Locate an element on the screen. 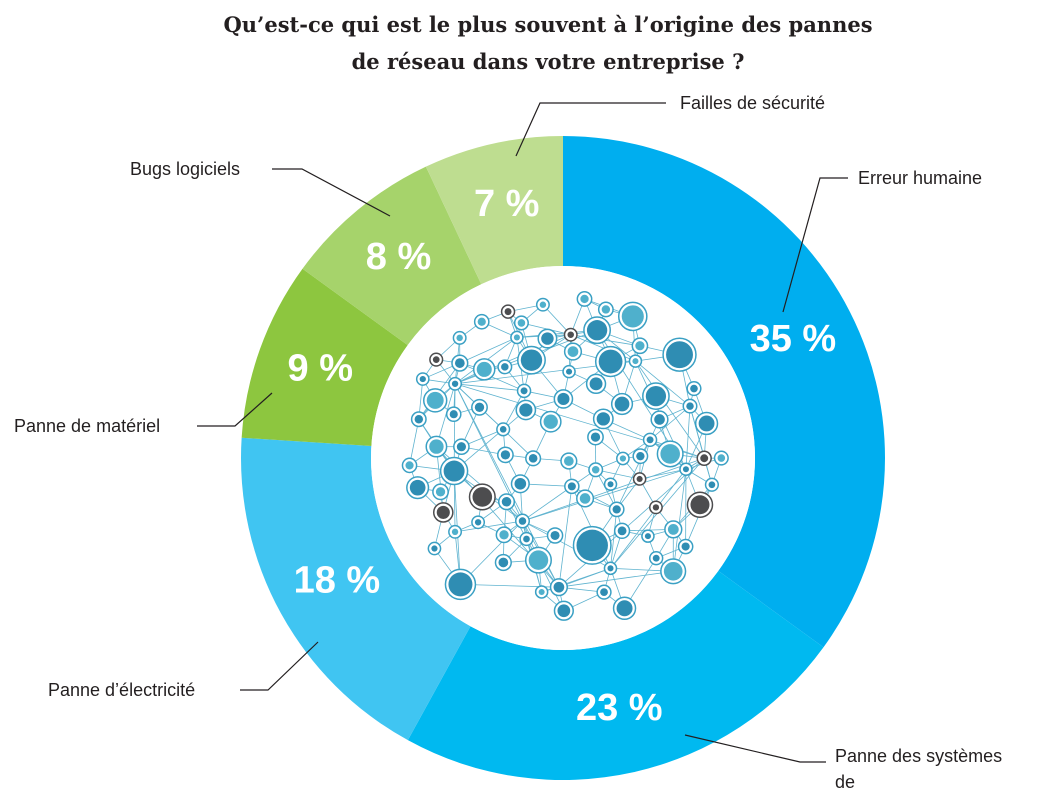 The height and width of the screenshot is (796, 1063). value-label: 8 % is located at coordinates (398, 257).